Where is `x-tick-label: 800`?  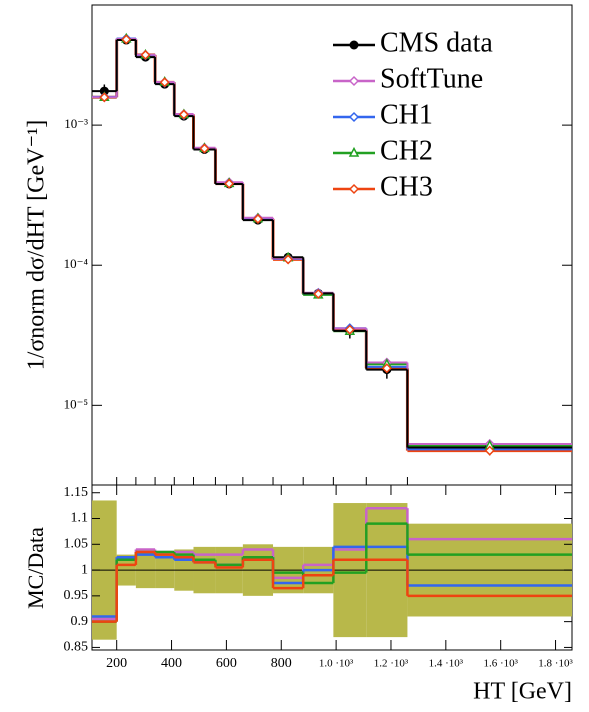 x-tick-label: 800 is located at coordinates (281, 663).